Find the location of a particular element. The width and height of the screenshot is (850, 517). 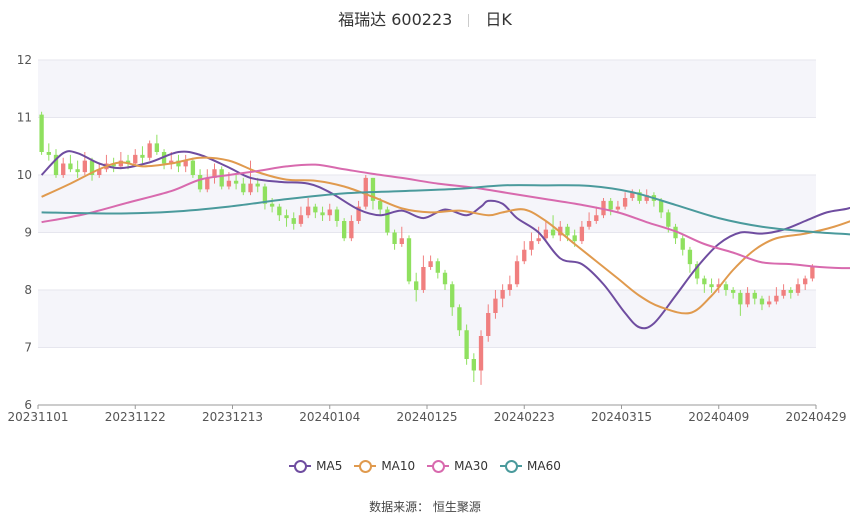

y-tick-label: 11 is located at coordinates (24, 118).